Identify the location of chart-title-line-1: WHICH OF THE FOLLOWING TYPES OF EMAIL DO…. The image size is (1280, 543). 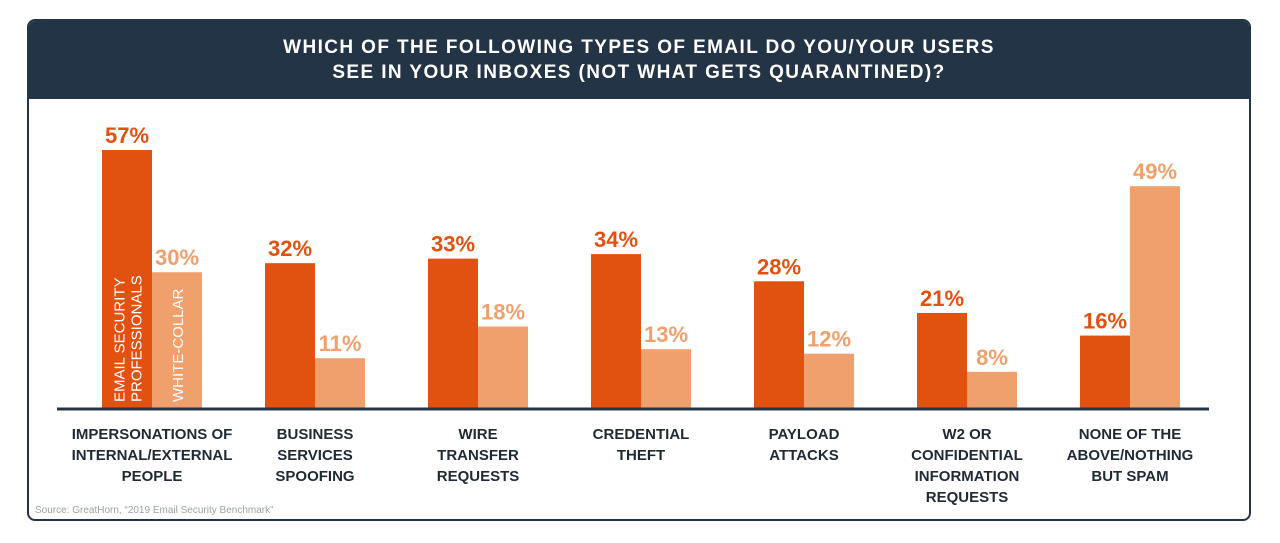
(639, 47).